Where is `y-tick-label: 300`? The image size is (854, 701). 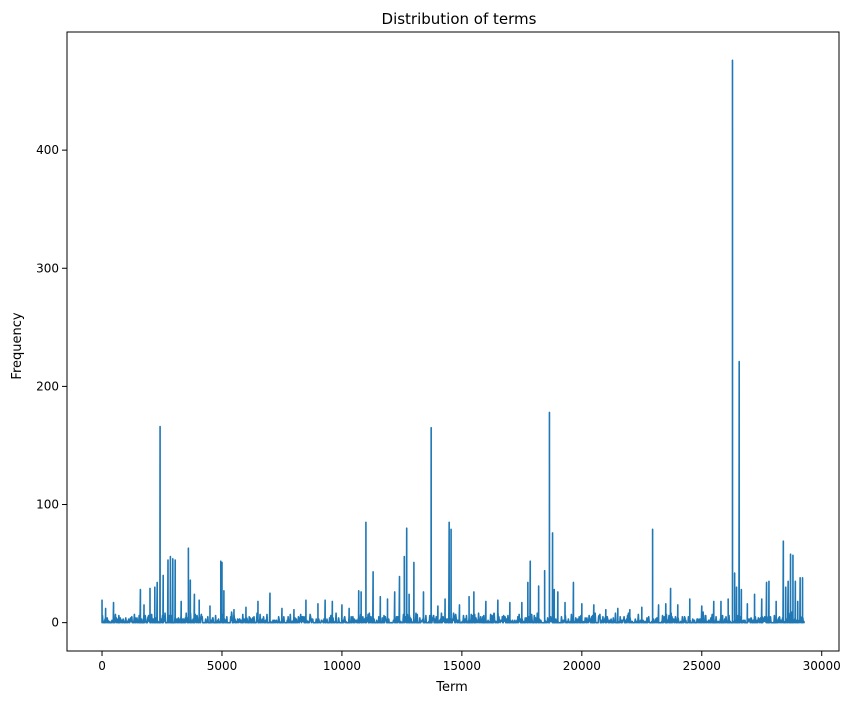
y-tick-label: 300 is located at coordinates (47, 268).